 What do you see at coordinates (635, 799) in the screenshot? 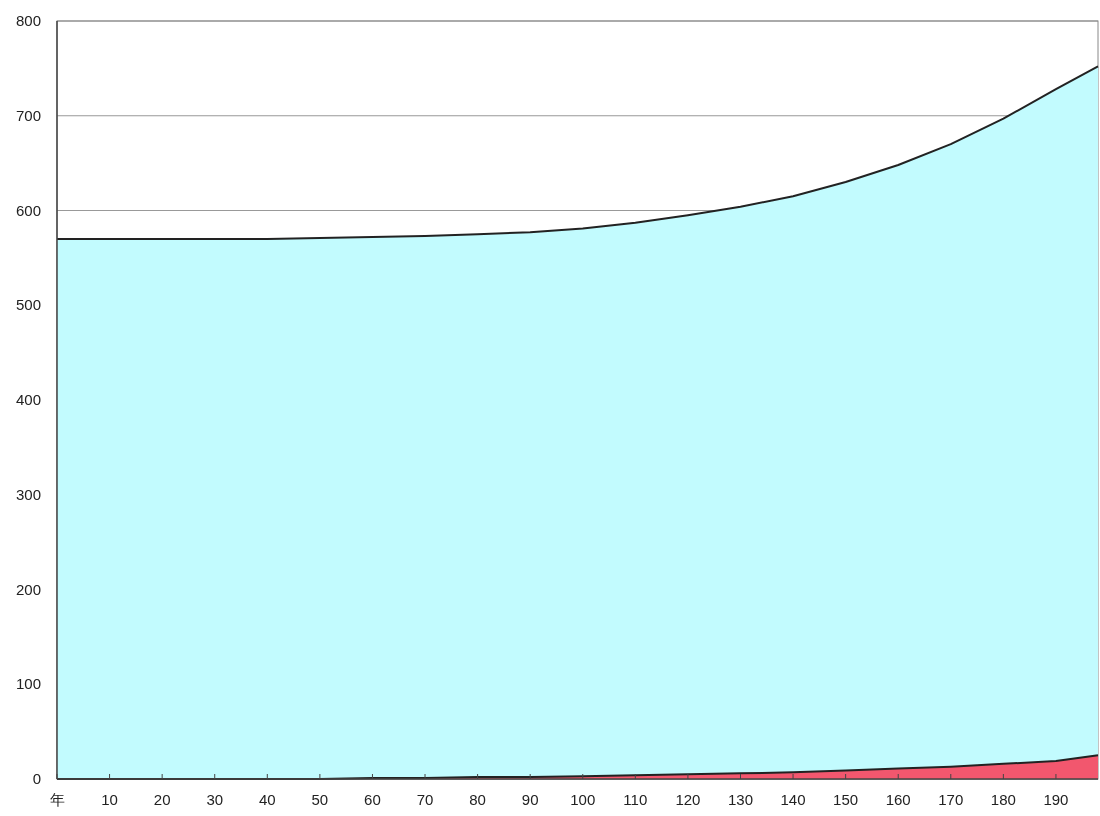
I see `x-tick-label: 110` at bounding box center [635, 799].